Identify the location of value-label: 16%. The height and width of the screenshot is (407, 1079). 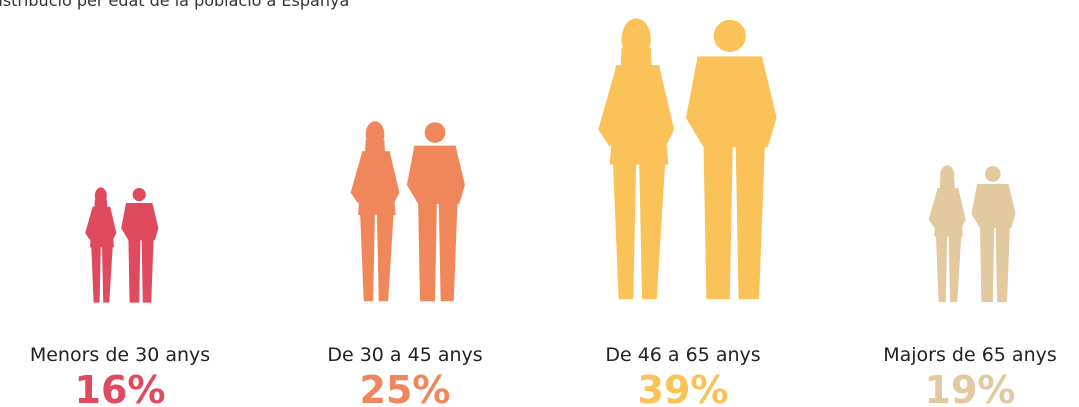
(120, 387).